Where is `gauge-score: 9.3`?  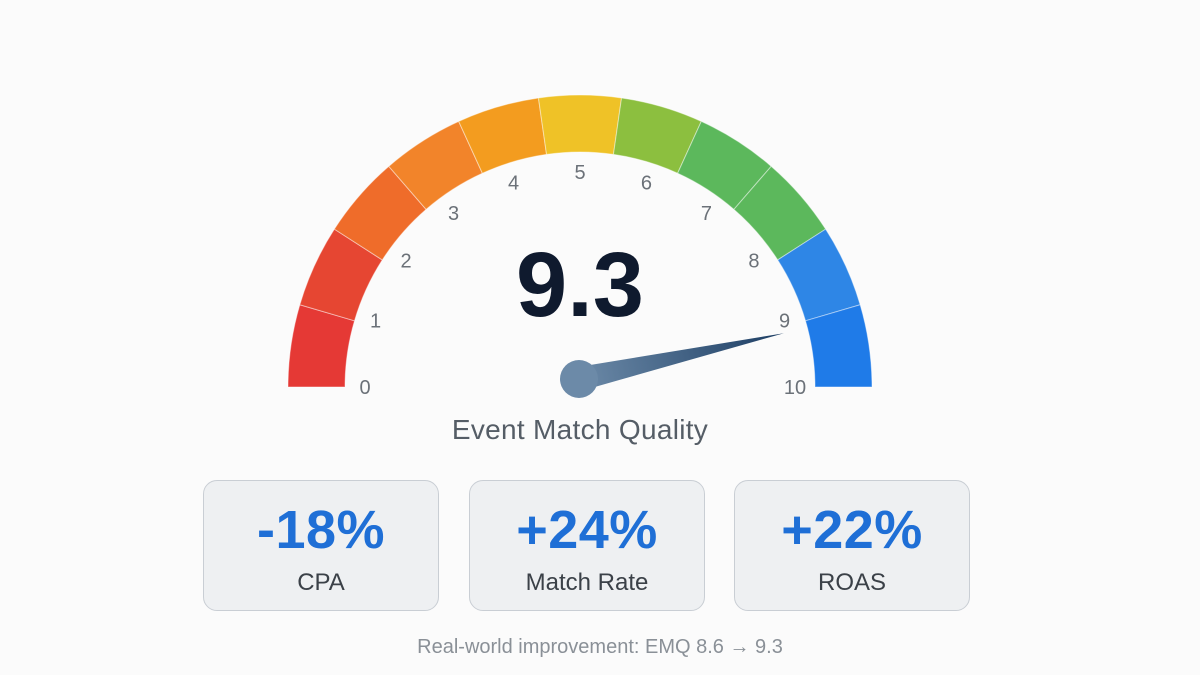 gauge-score: 9.3 is located at coordinates (580, 285).